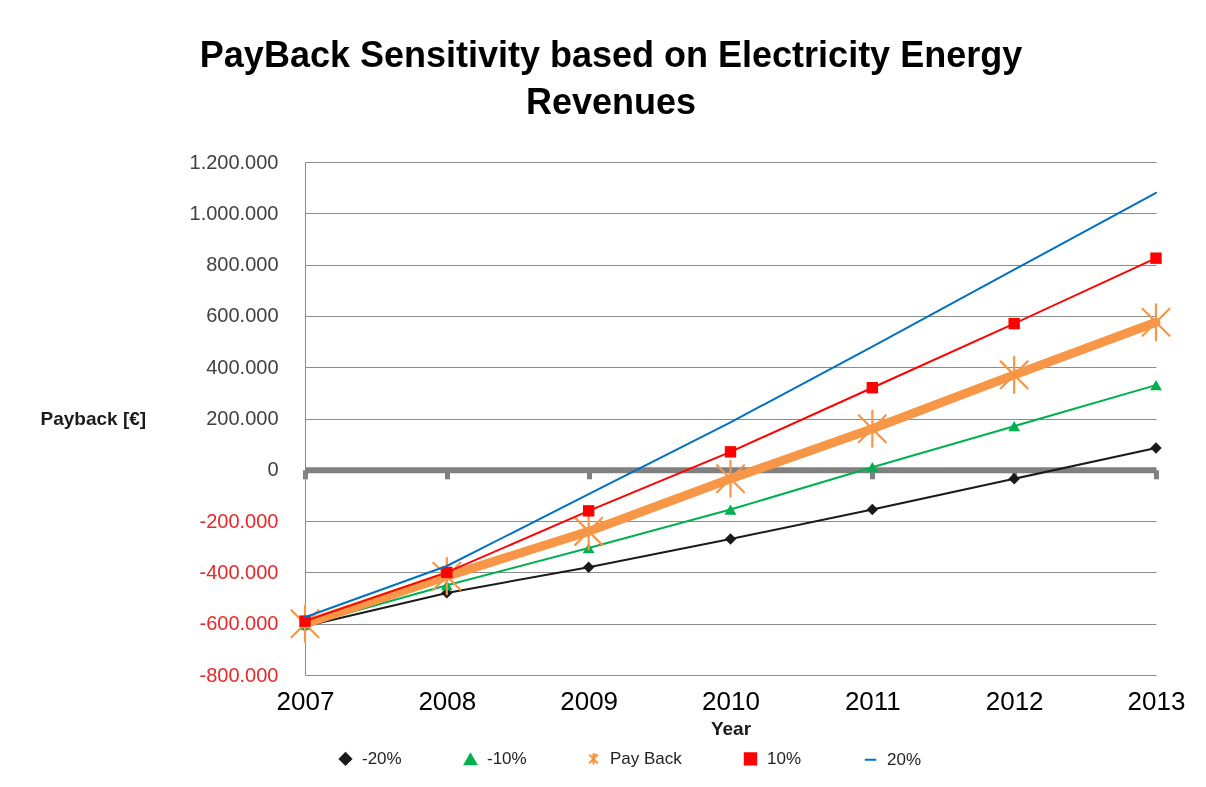  What do you see at coordinates (239, 571) in the screenshot?
I see `y-tick-label: -400.000` at bounding box center [239, 571].